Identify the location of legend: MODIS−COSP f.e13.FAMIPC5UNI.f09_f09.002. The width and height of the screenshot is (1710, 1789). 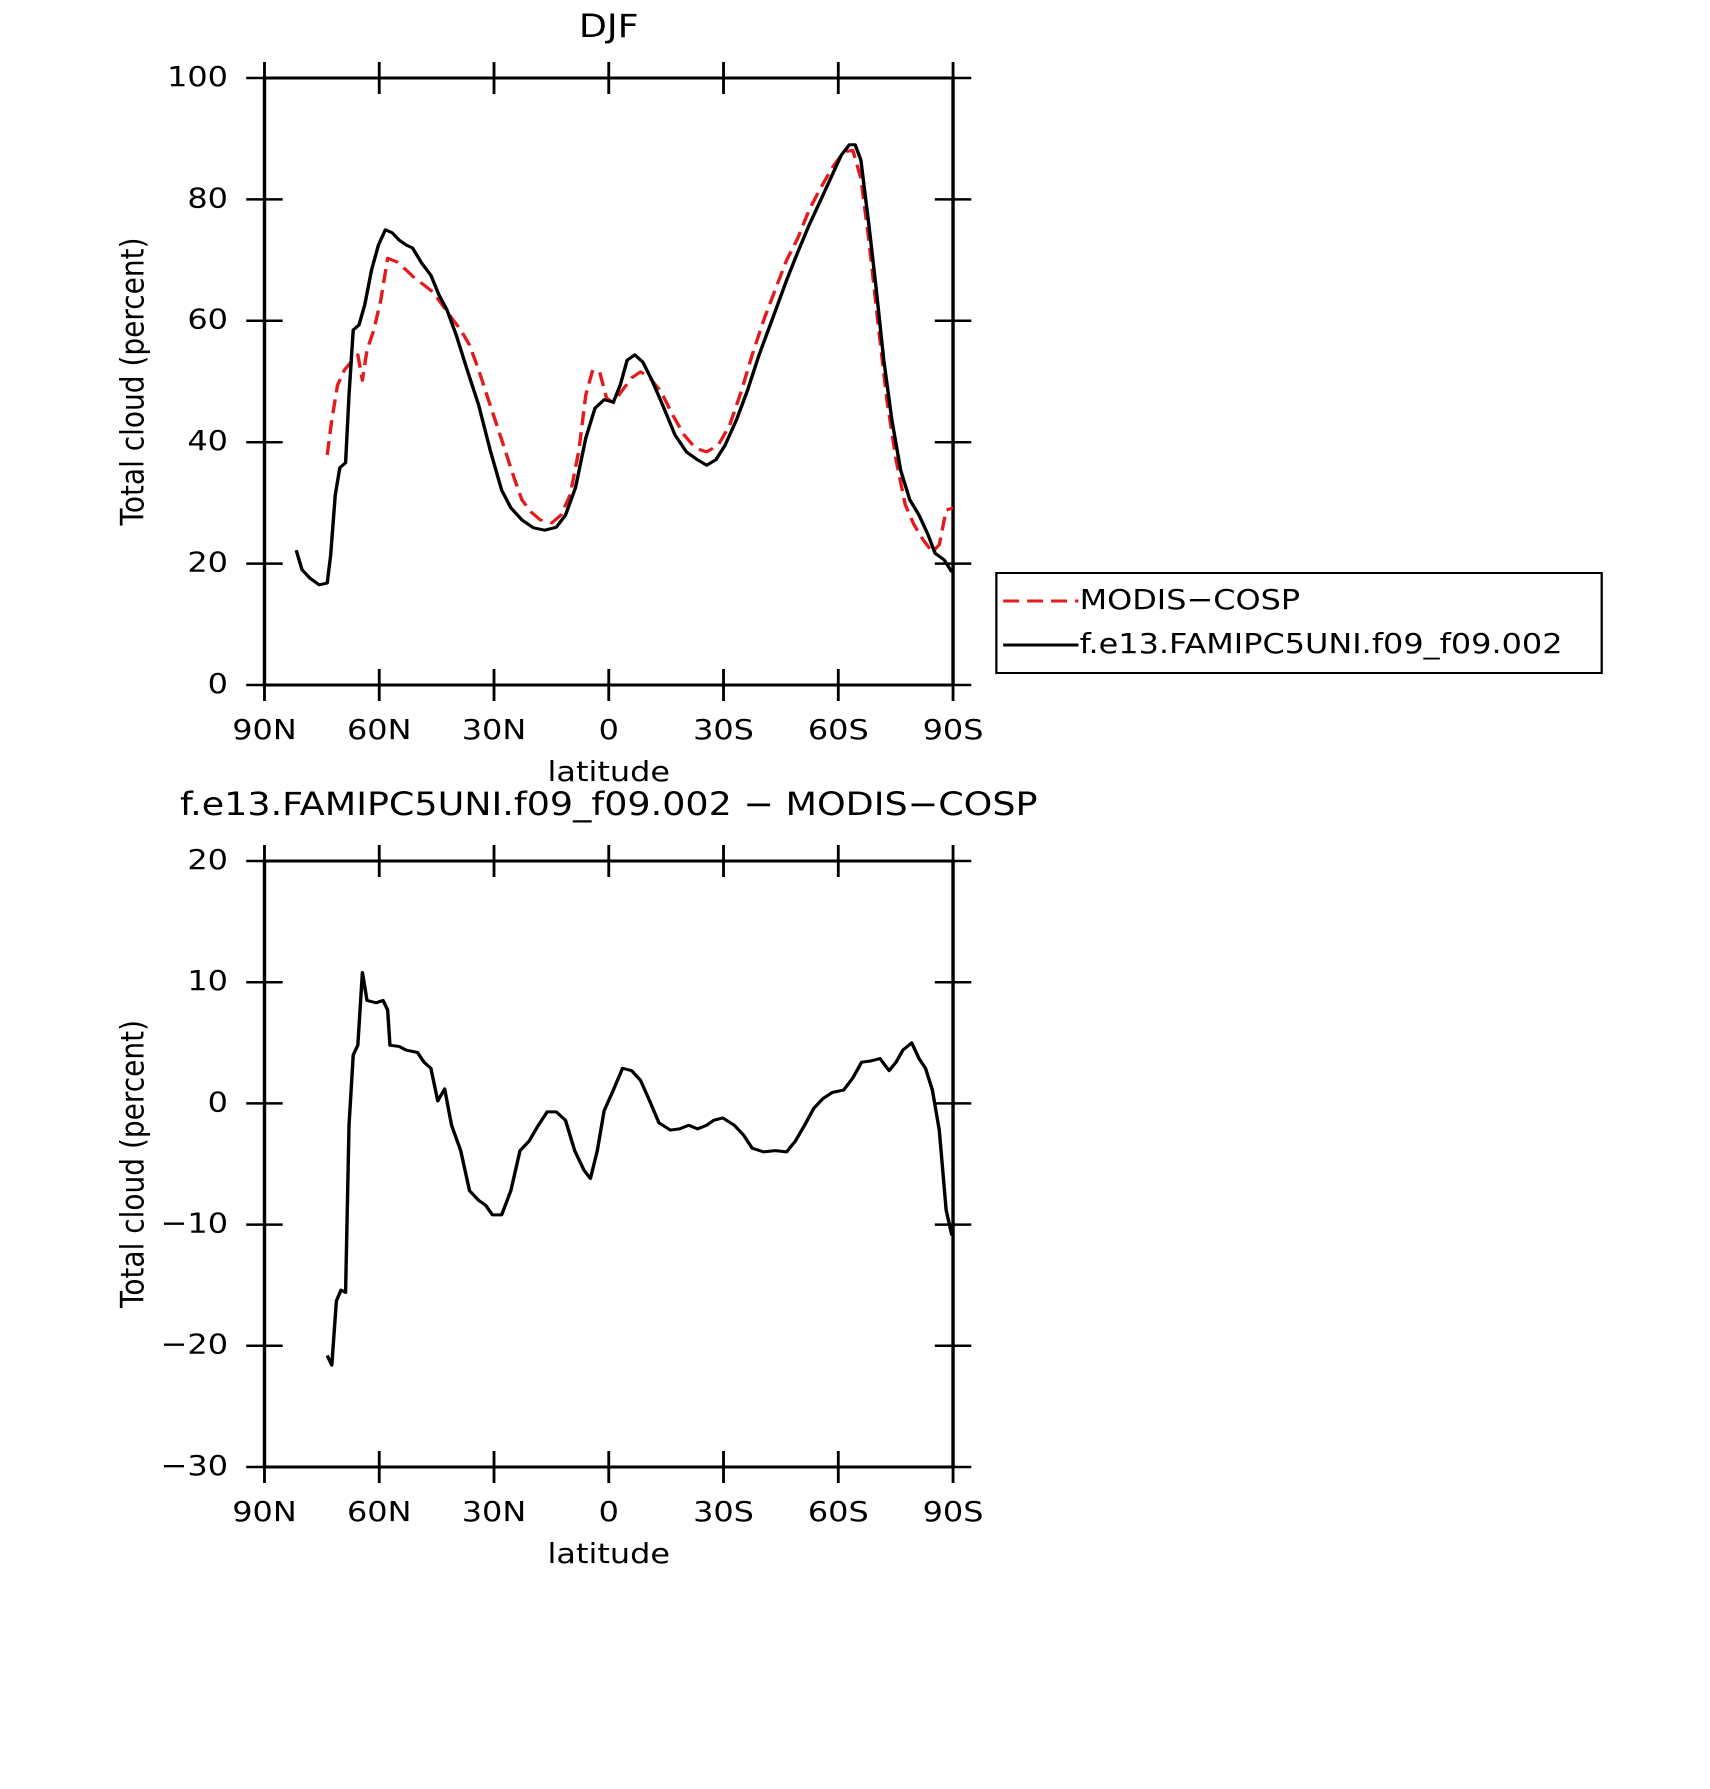
(1299, 623).